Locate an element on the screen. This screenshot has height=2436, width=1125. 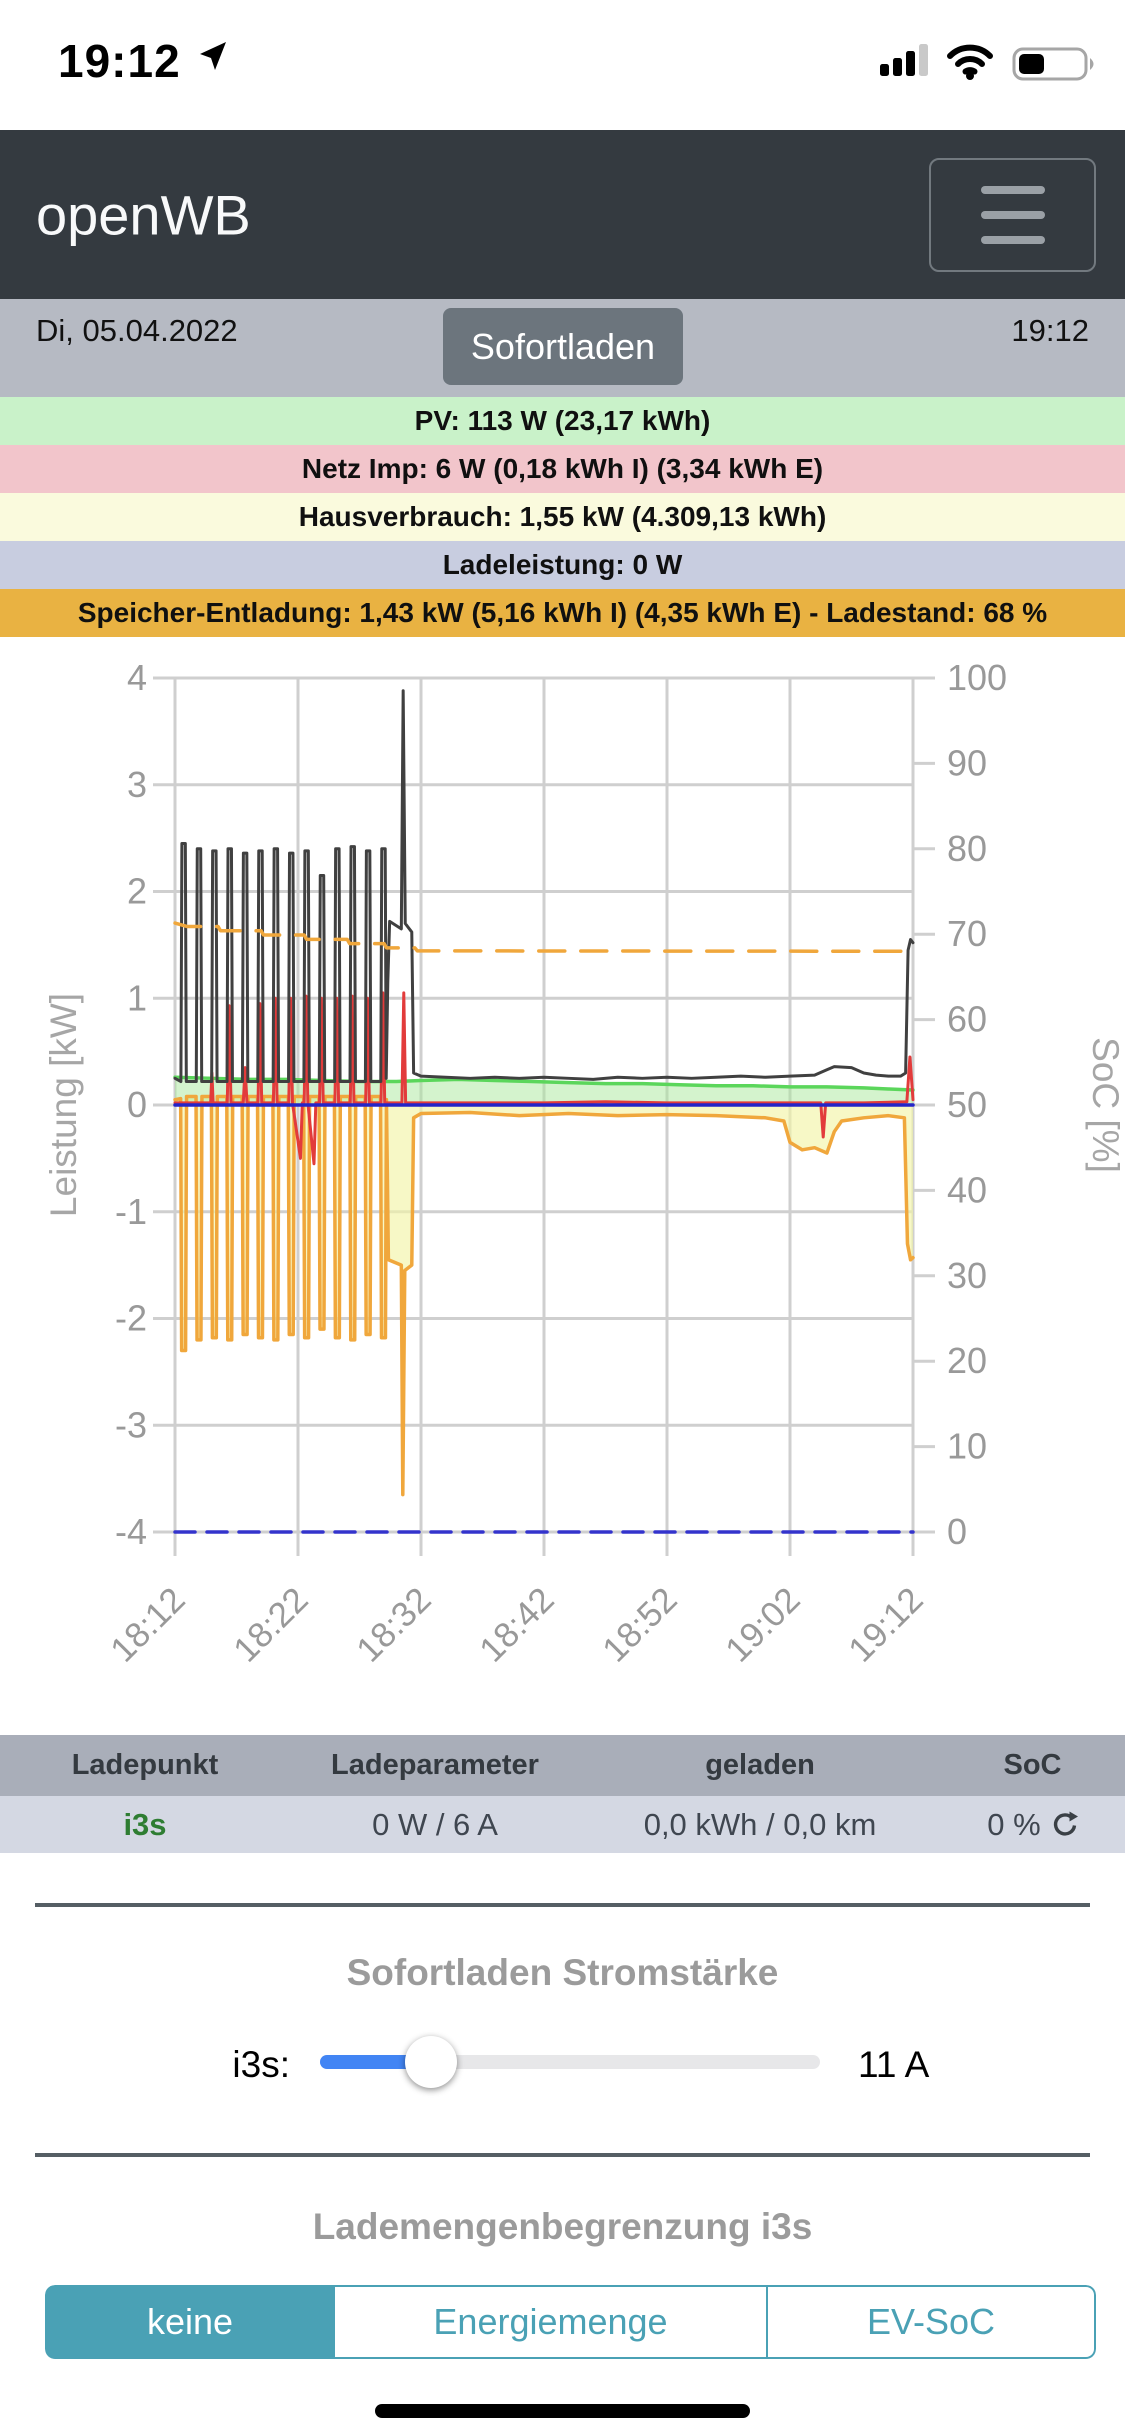
x-tick-label: 18:12 is located at coordinates (148, 1625).